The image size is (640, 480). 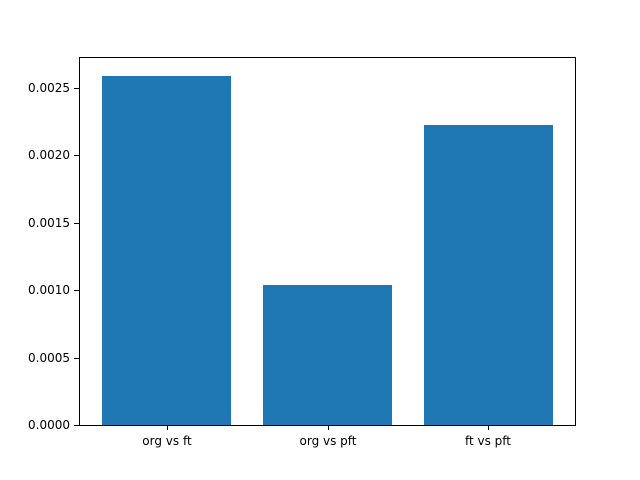 What do you see at coordinates (49, 223) in the screenshot?
I see `y-tick-label: 0.0015` at bounding box center [49, 223].